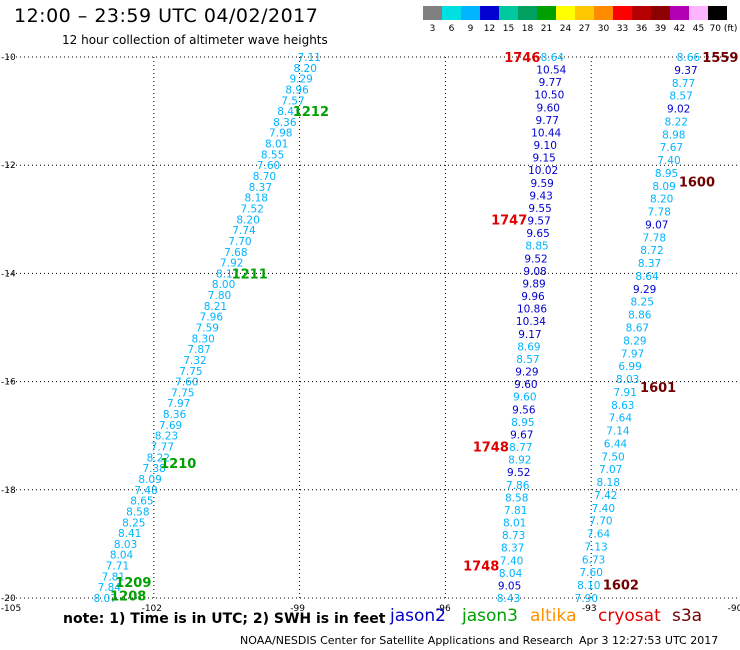 This screenshot has height=650, width=740. Describe the element at coordinates (153, 469) in the screenshot. I see `wave-height-value: 7.38` at that location.